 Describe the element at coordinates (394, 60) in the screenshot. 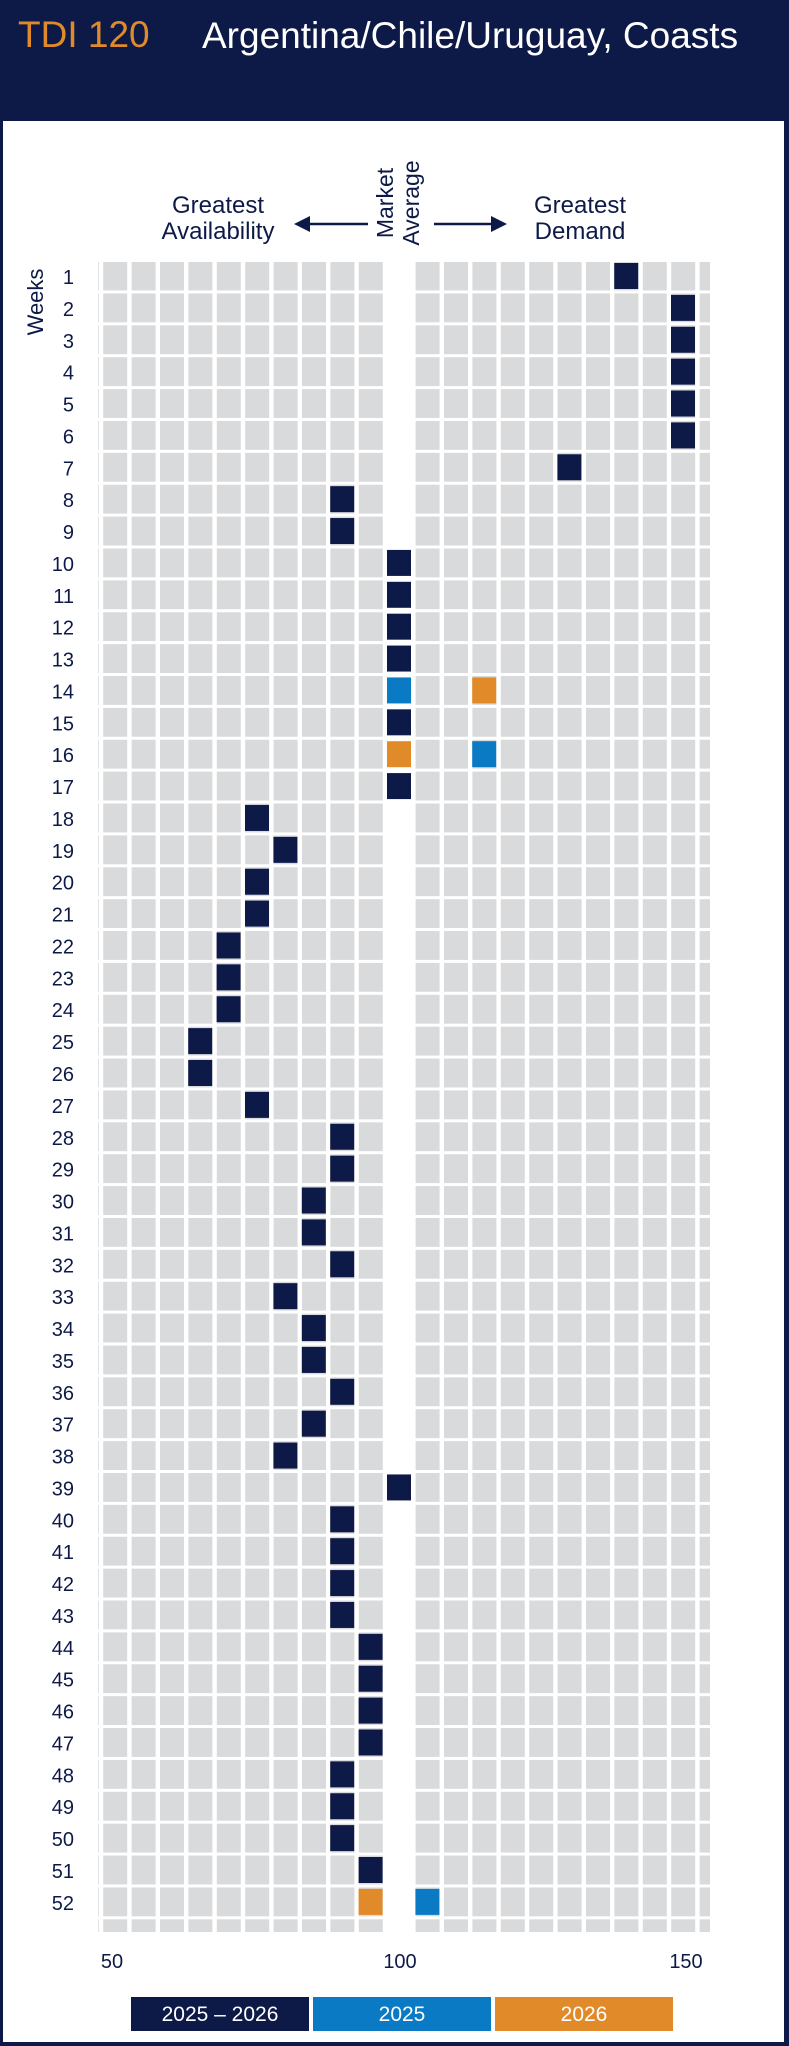

I see `header-bar: TDI 120 Argentina/Chile/Uruguay, Coasts` at that location.